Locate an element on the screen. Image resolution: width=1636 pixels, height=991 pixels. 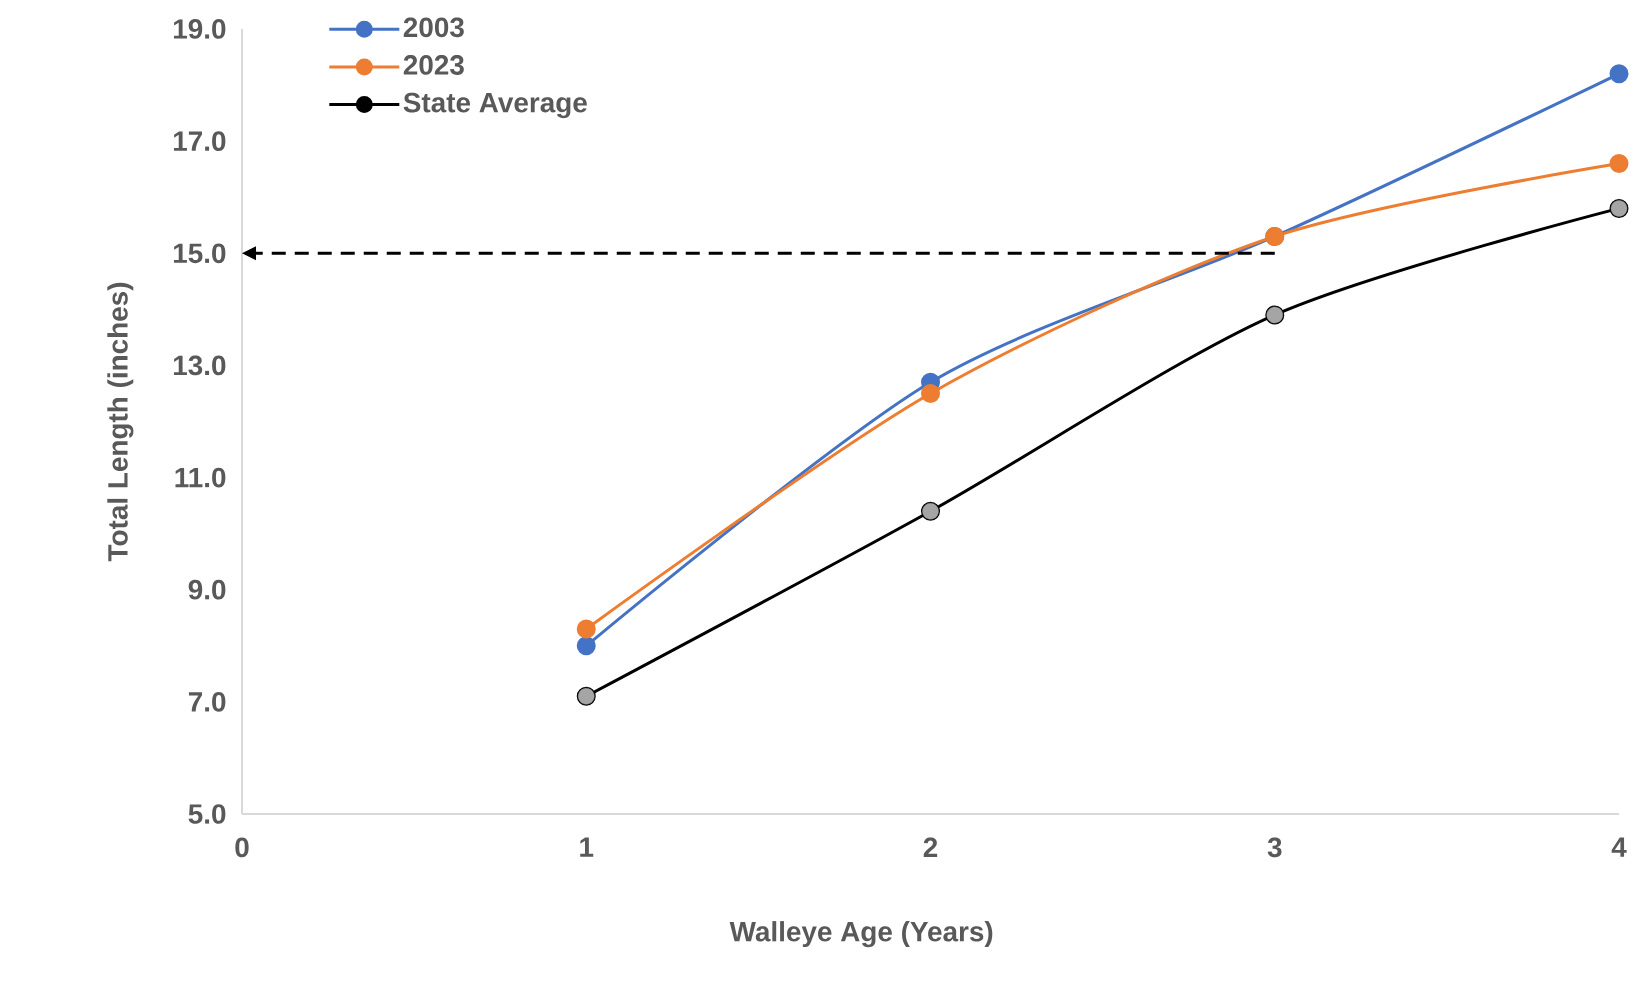
x-axis-title: Walleye Age (Years) is located at coordinates (861, 934).